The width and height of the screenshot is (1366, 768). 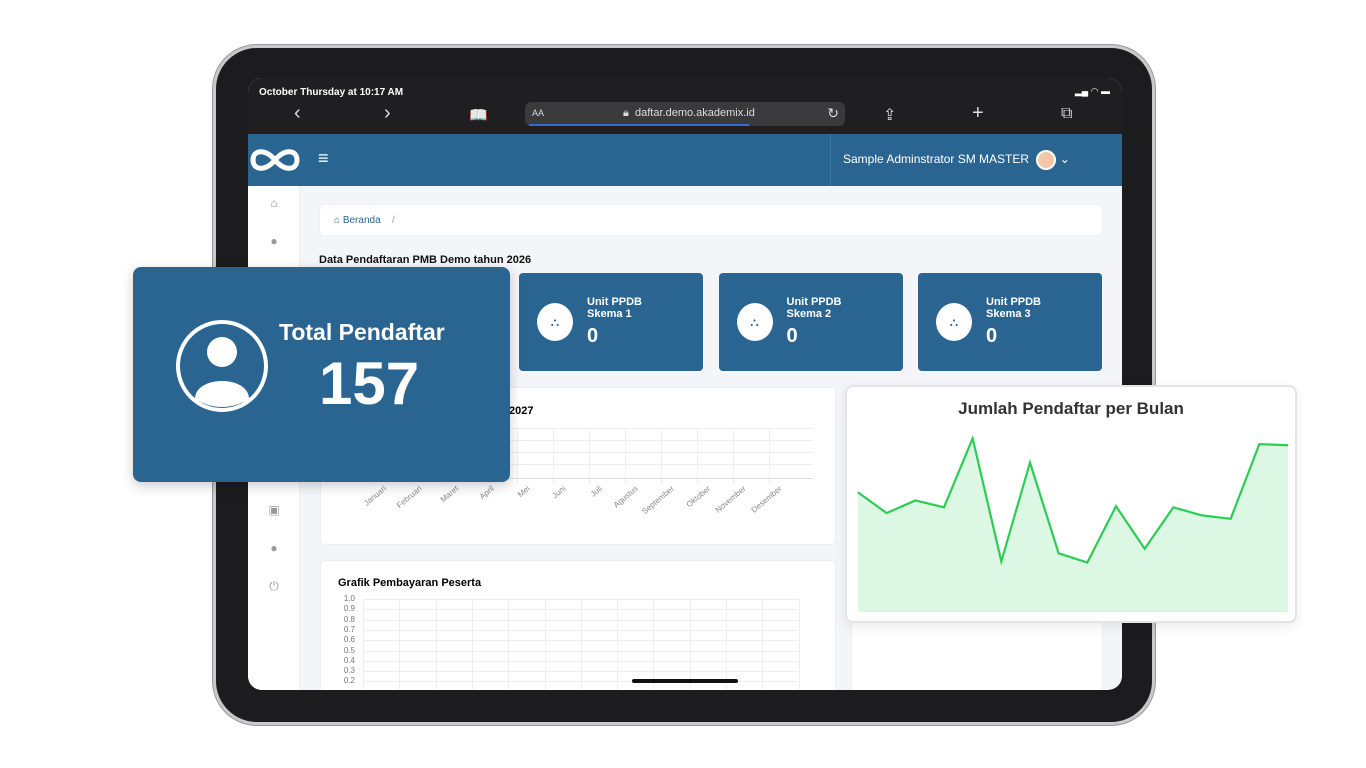 What do you see at coordinates (478, 115) in the screenshot?
I see `book-icon: 📖` at bounding box center [478, 115].